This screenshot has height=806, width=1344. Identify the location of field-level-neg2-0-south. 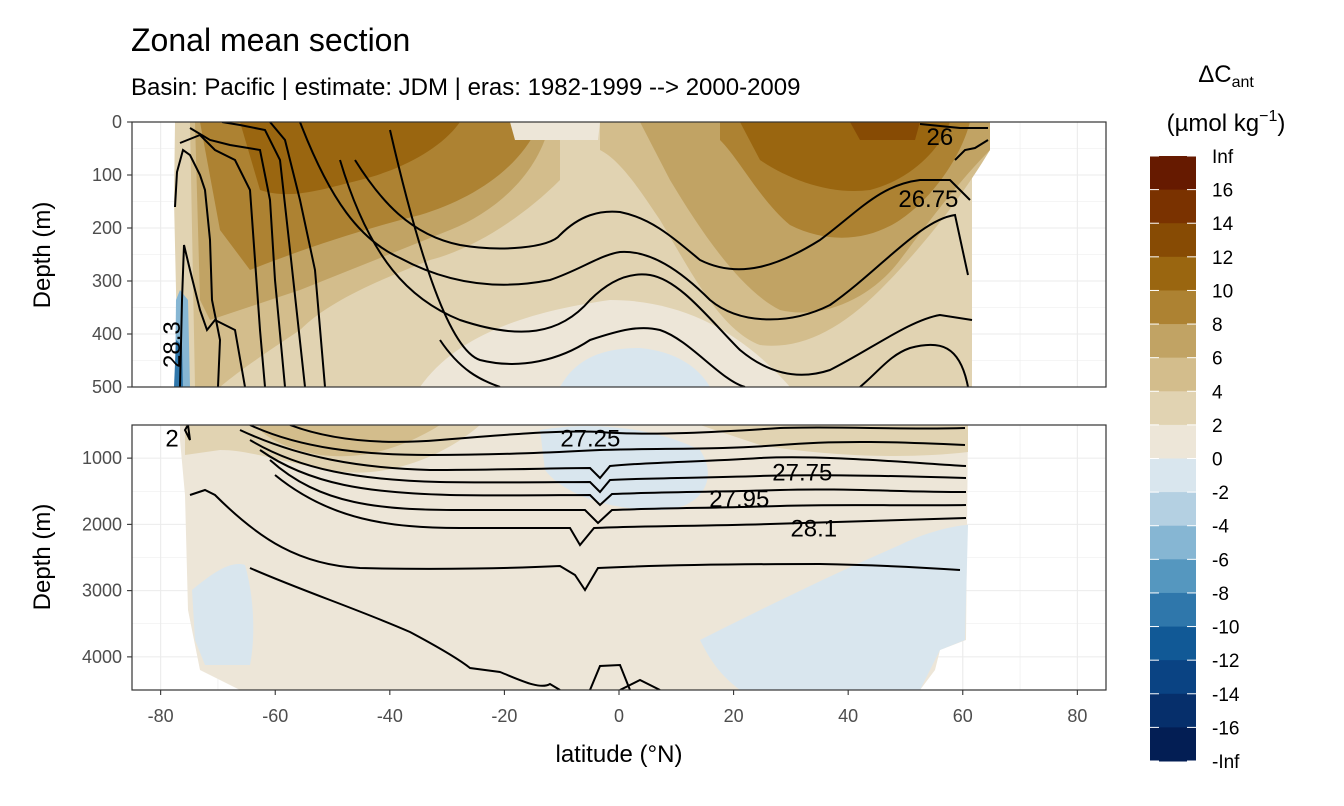
(223, 614).